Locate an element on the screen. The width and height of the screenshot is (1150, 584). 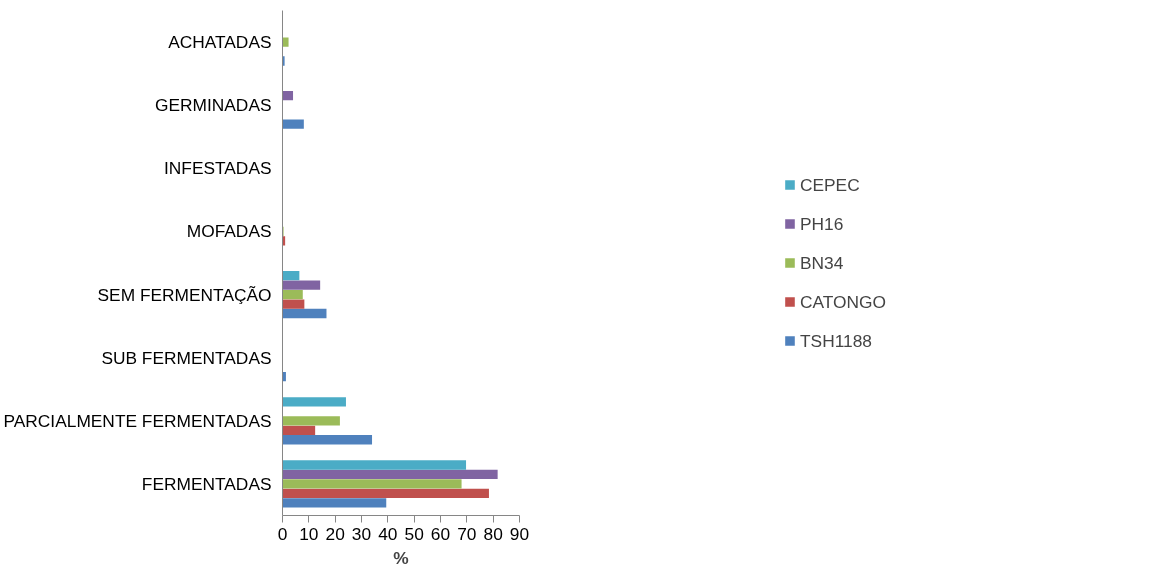
legend-label: CATONGO is located at coordinates (843, 301).